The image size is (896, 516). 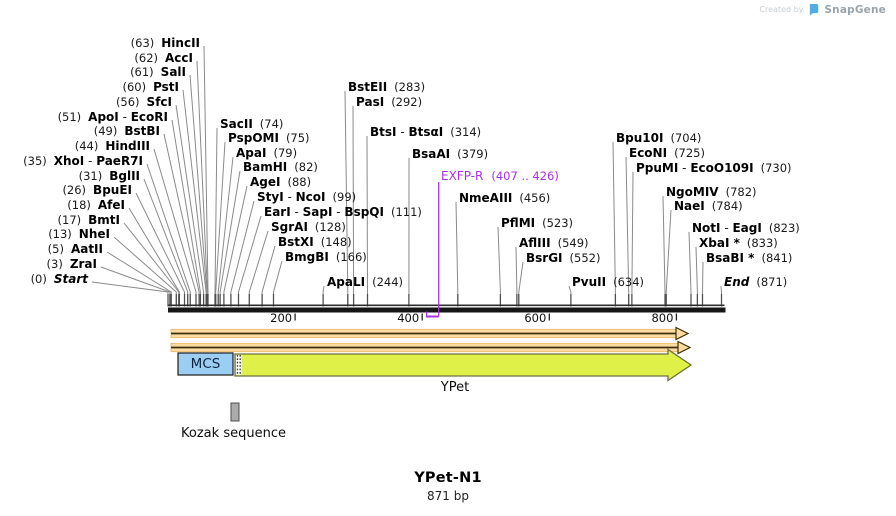 I want to click on enzyme-label-bmti: (17) BmtI, so click(x=89, y=220).